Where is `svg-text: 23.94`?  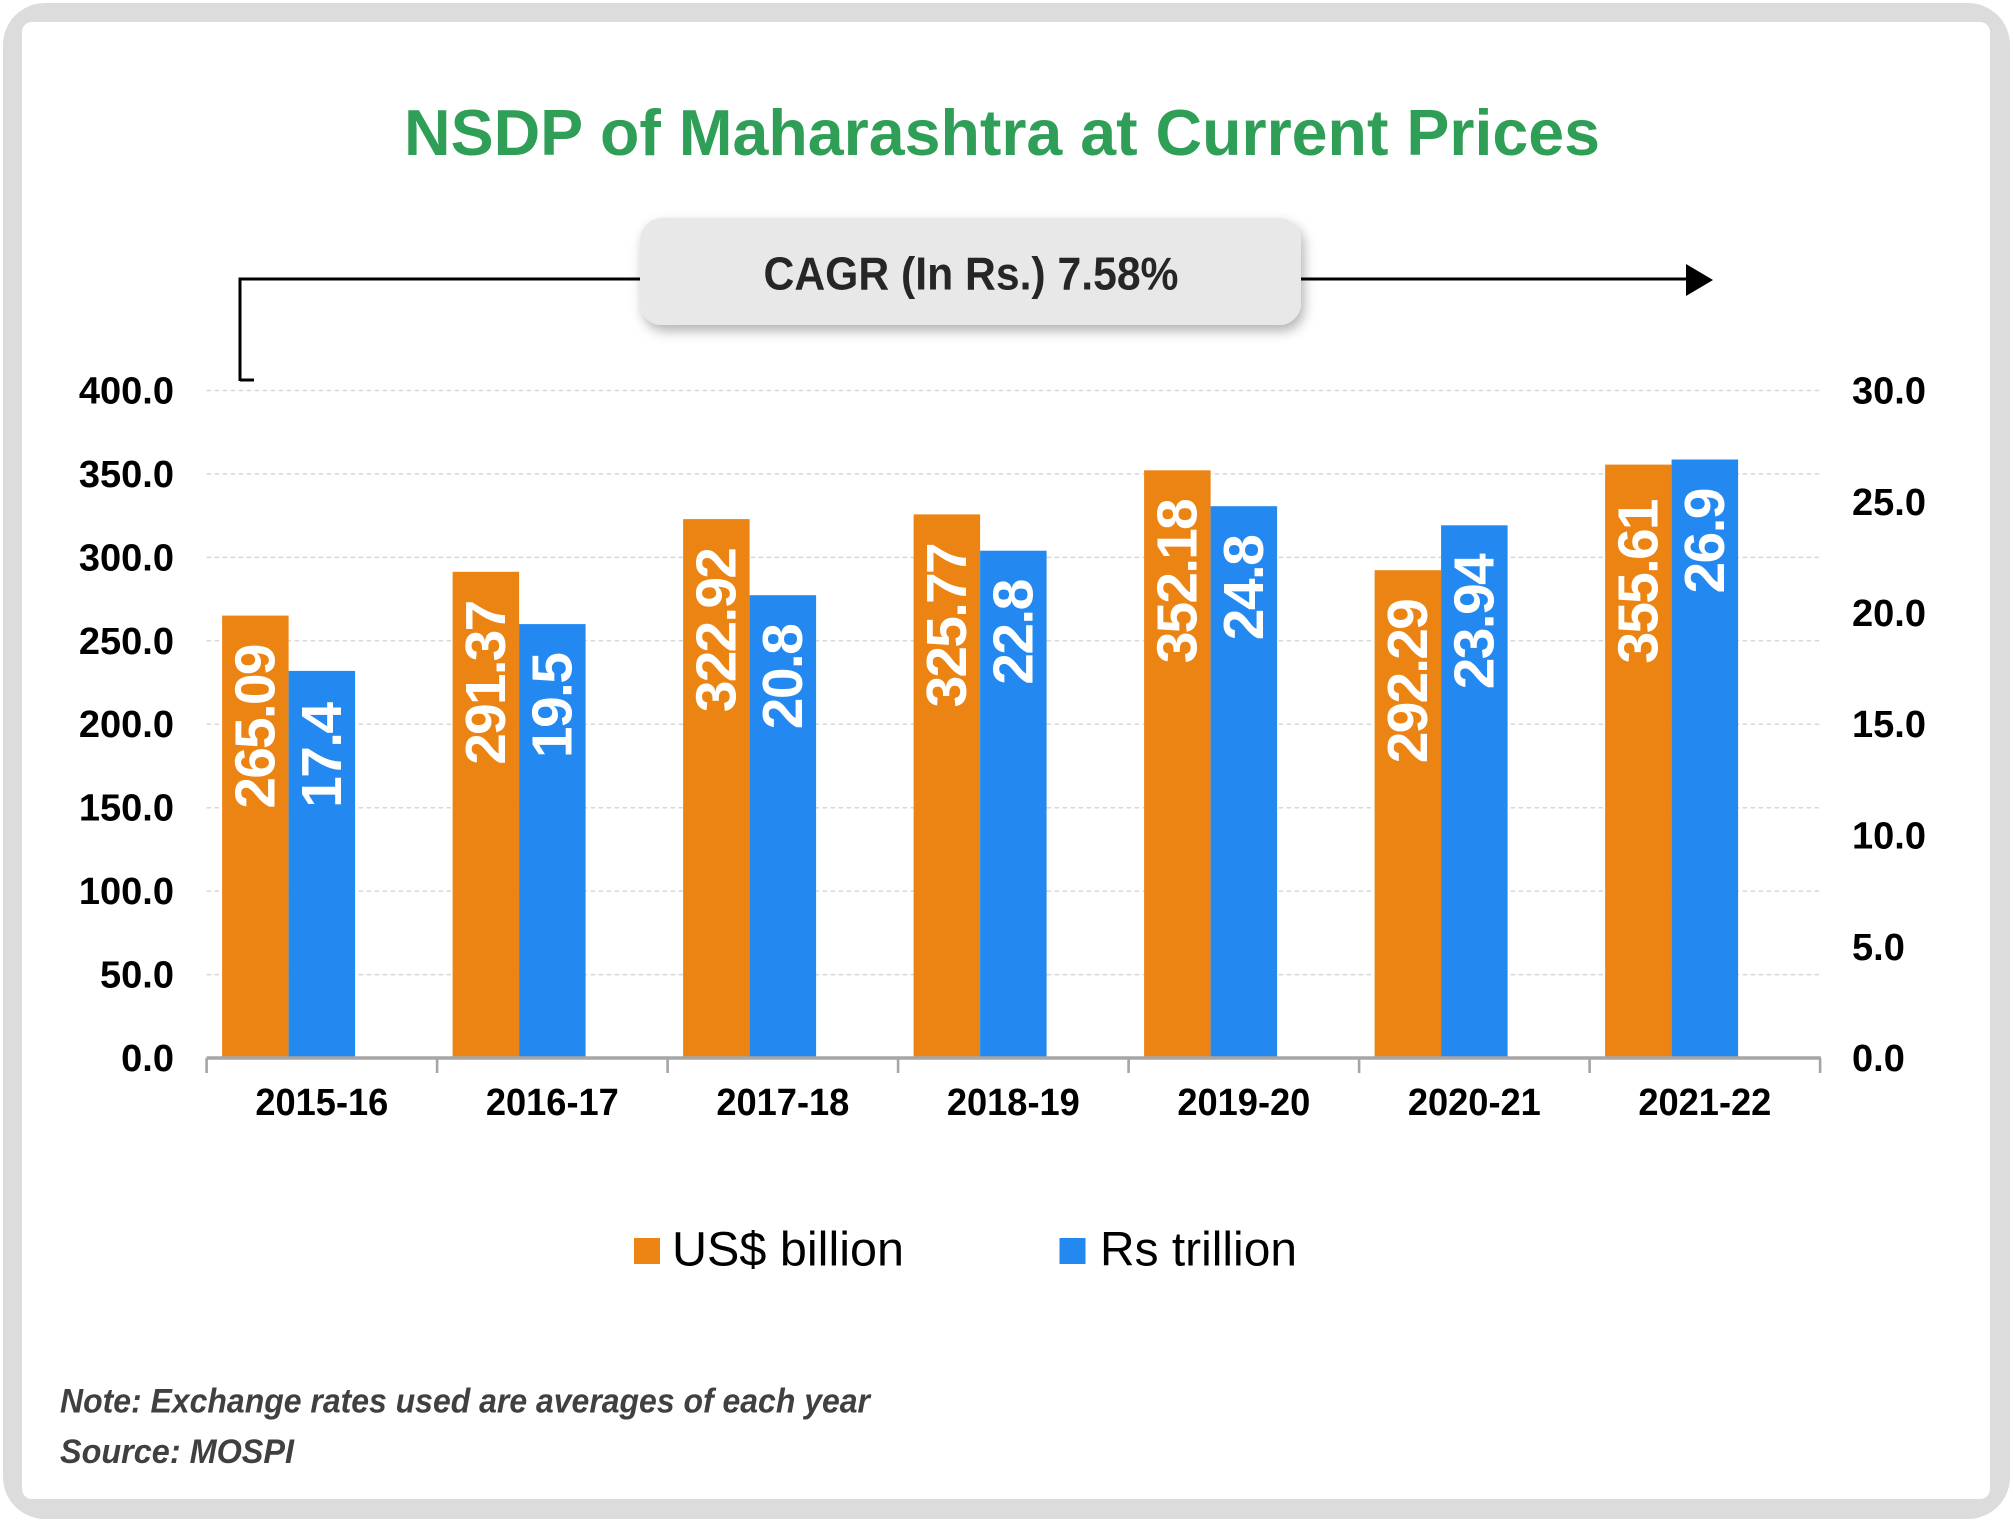
svg-text: 23.94 is located at coordinates (1474, 621).